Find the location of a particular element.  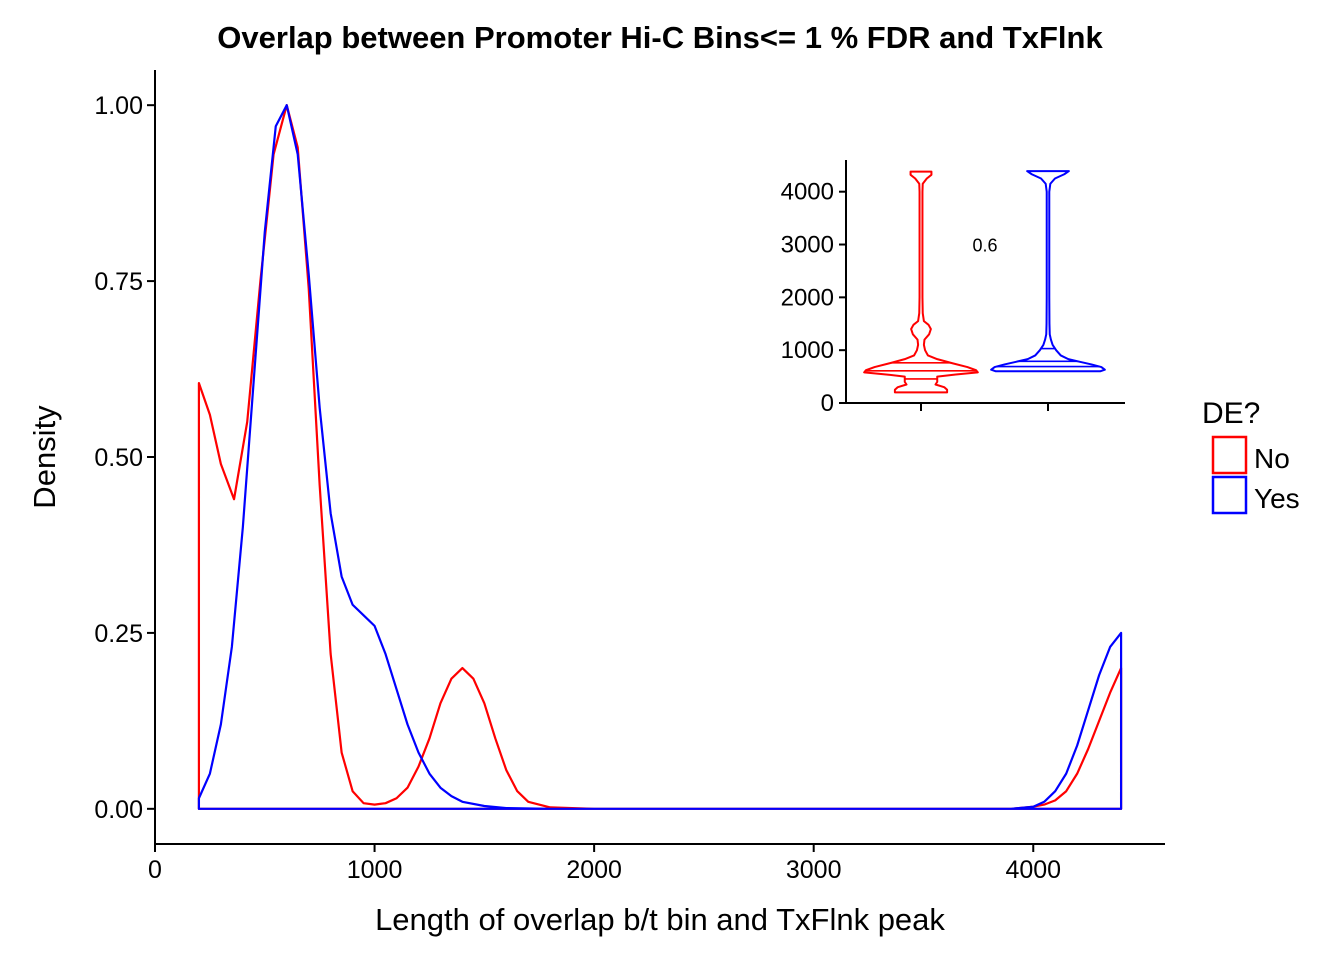

inset-y-tick-label: 4000 is located at coordinates (807, 192).